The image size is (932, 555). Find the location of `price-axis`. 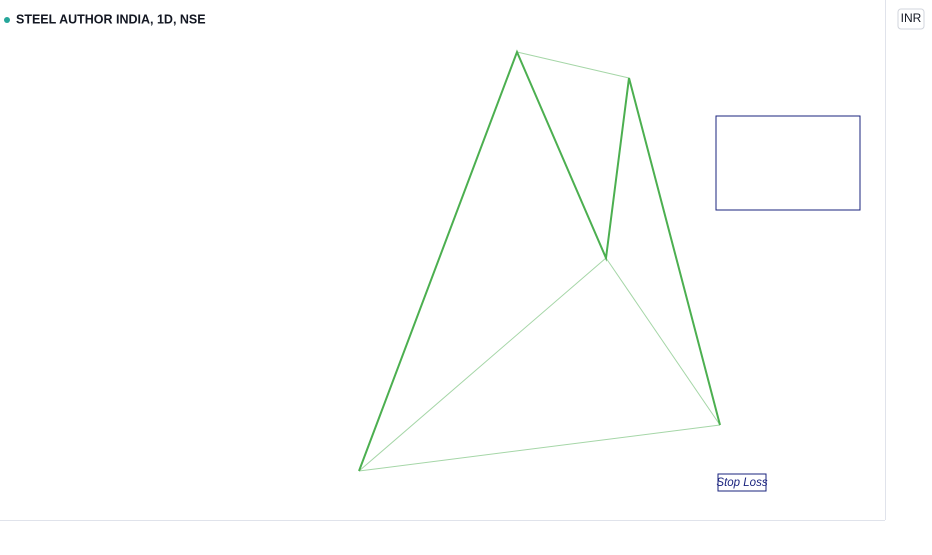

price-axis is located at coordinates (908, 260).